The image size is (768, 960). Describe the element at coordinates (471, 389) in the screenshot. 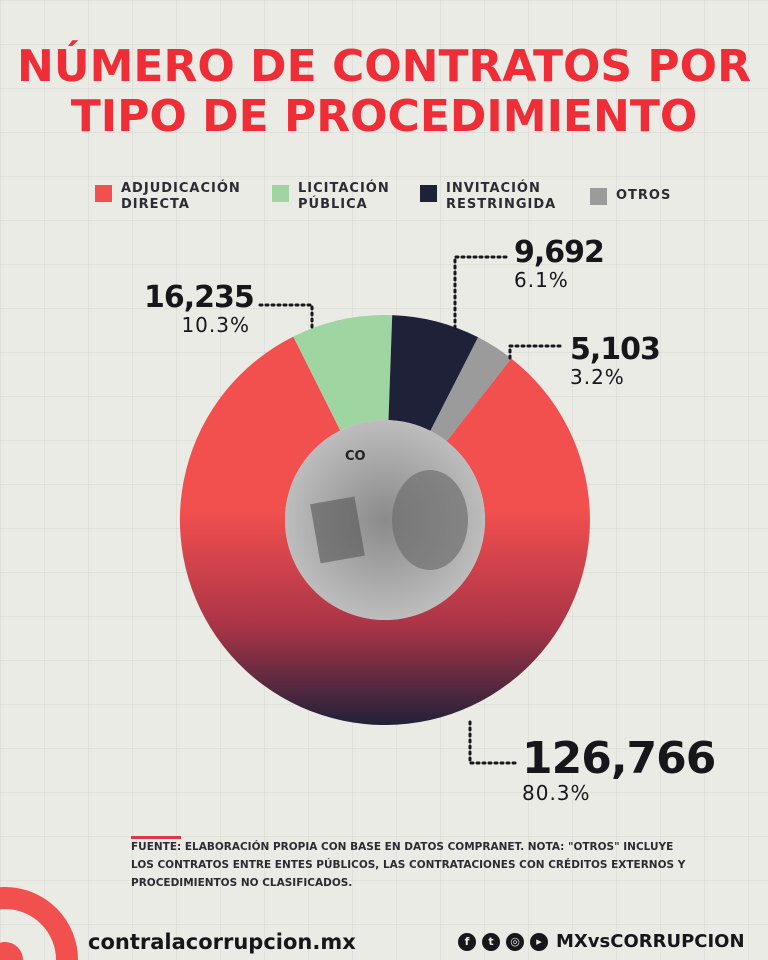

I see `slice-otros` at that location.